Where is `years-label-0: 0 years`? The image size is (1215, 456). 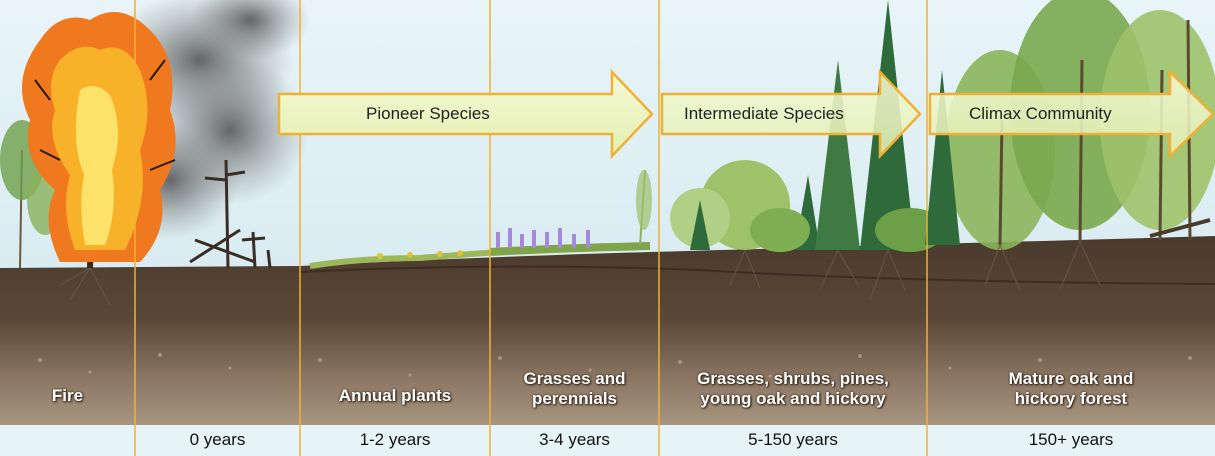
years-label-0: 0 years is located at coordinates (217, 439).